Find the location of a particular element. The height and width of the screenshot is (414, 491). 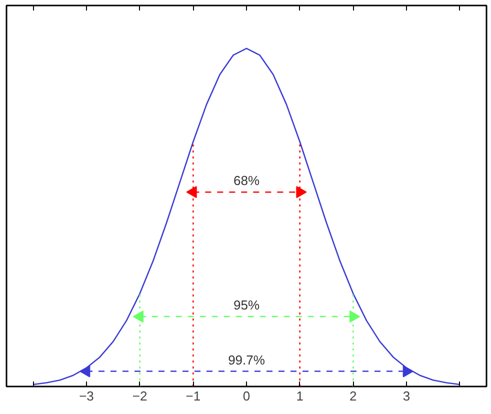

x-tick-label: −2 is located at coordinates (140, 396).